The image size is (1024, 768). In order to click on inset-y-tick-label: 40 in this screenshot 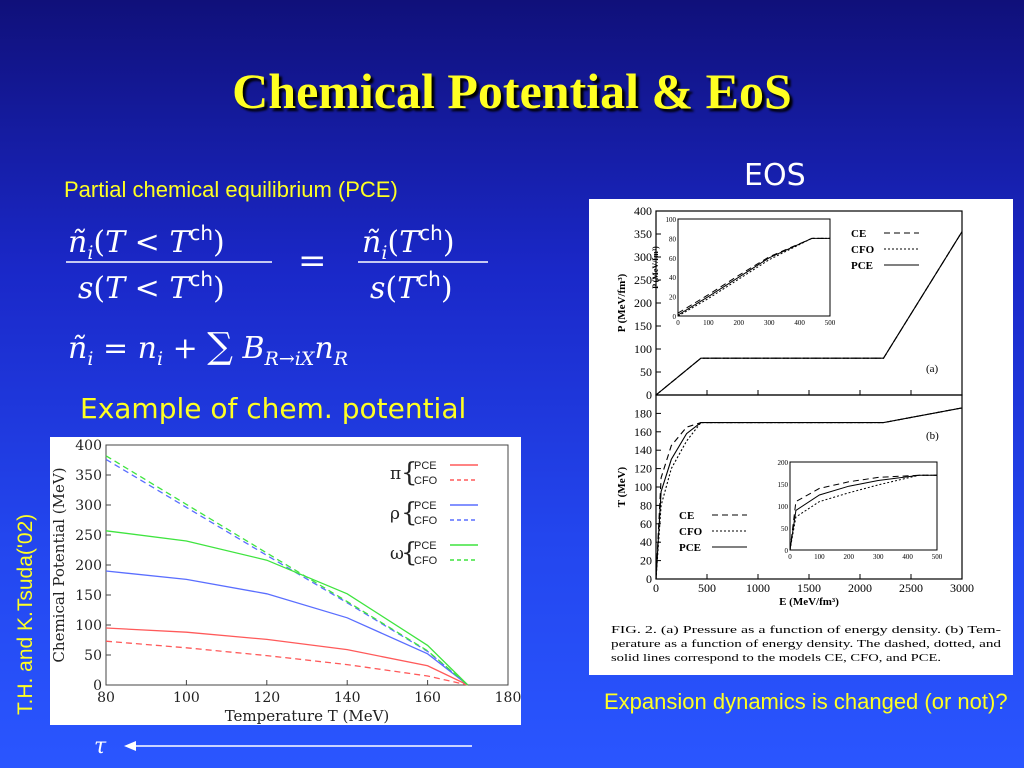, I will do `click(673, 278)`.